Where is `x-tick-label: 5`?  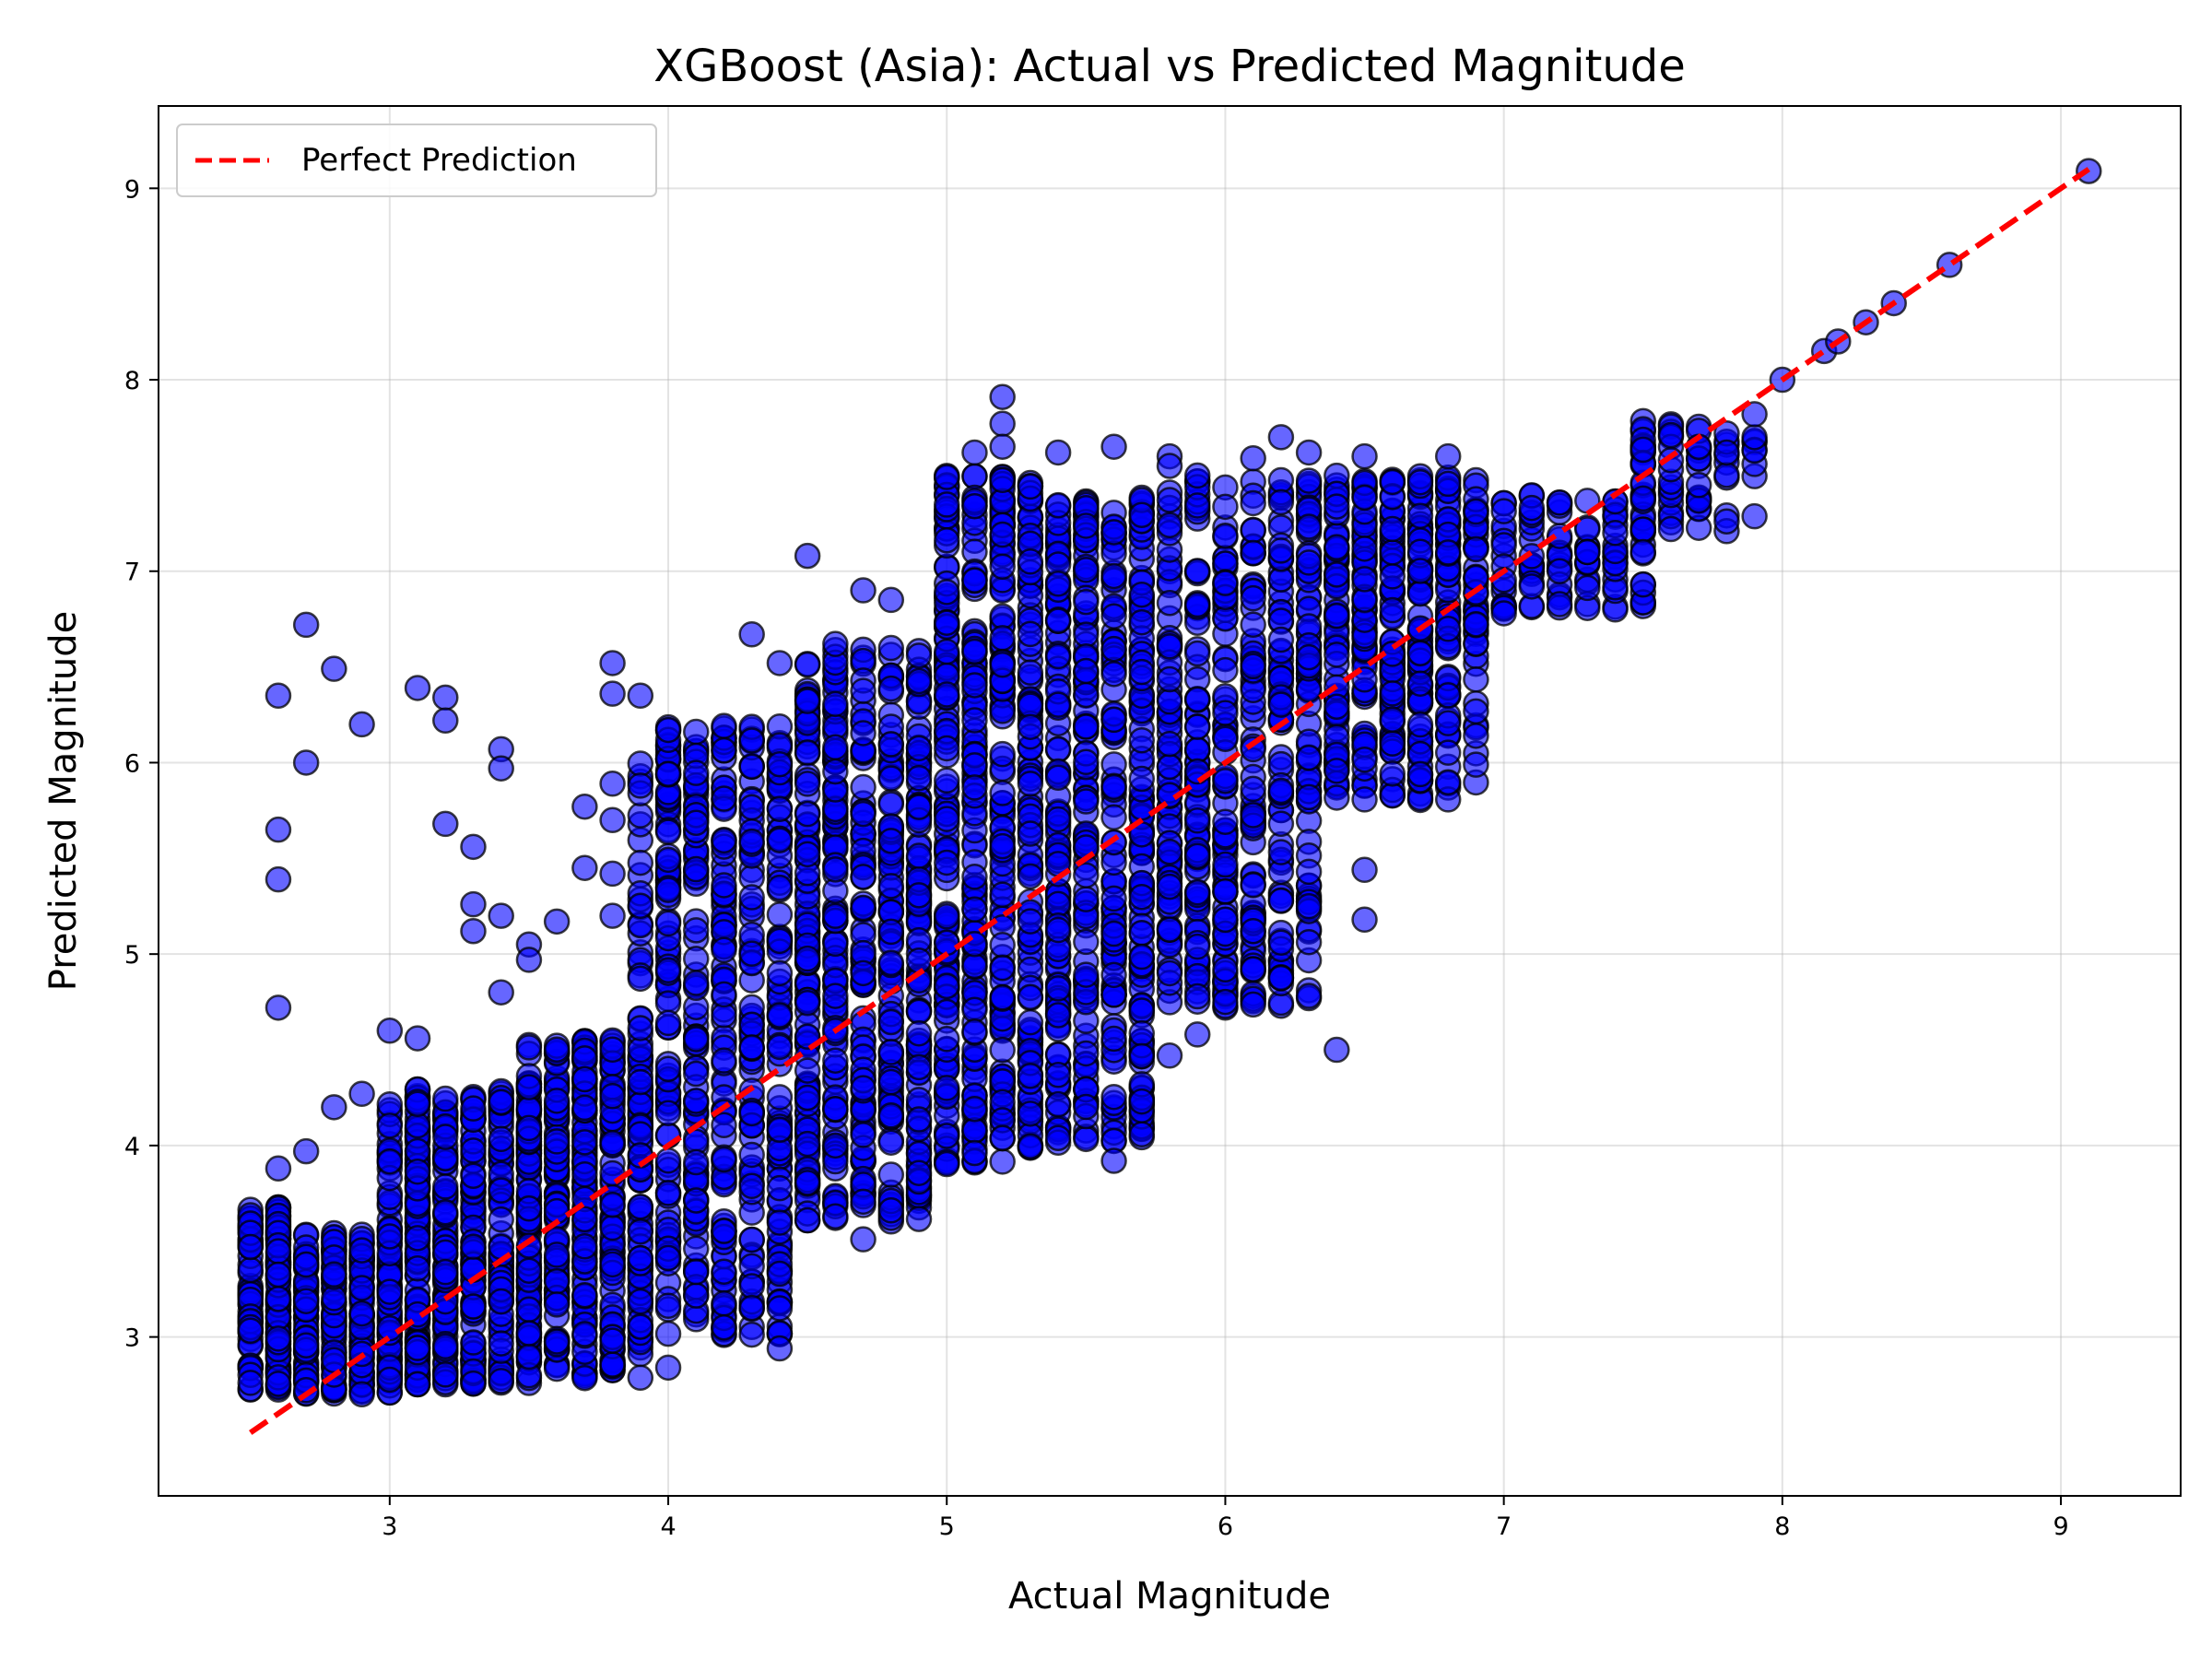
x-tick-label: 5 is located at coordinates (947, 1526).